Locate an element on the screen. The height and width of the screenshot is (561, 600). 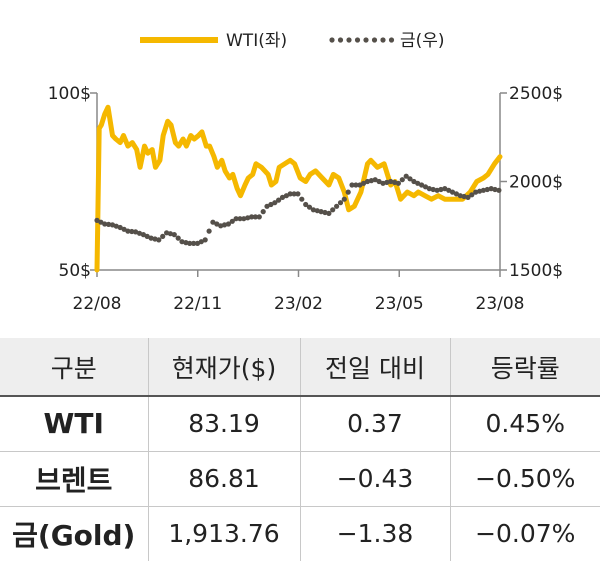
row-change: 0.37 is located at coordinates (374, 423).